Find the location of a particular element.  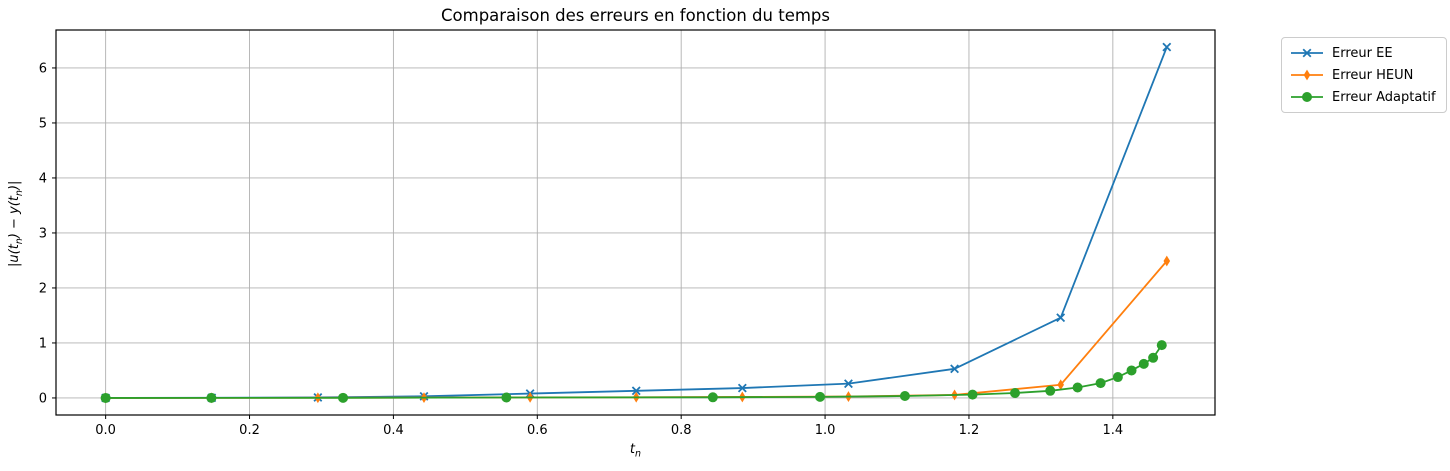

y-tick-label: 5 is located at coordinates (43, 123).